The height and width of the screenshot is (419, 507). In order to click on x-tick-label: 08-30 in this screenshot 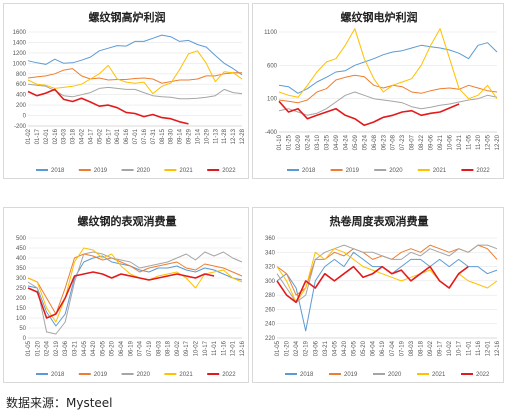, I will do `click(172, 136)`.